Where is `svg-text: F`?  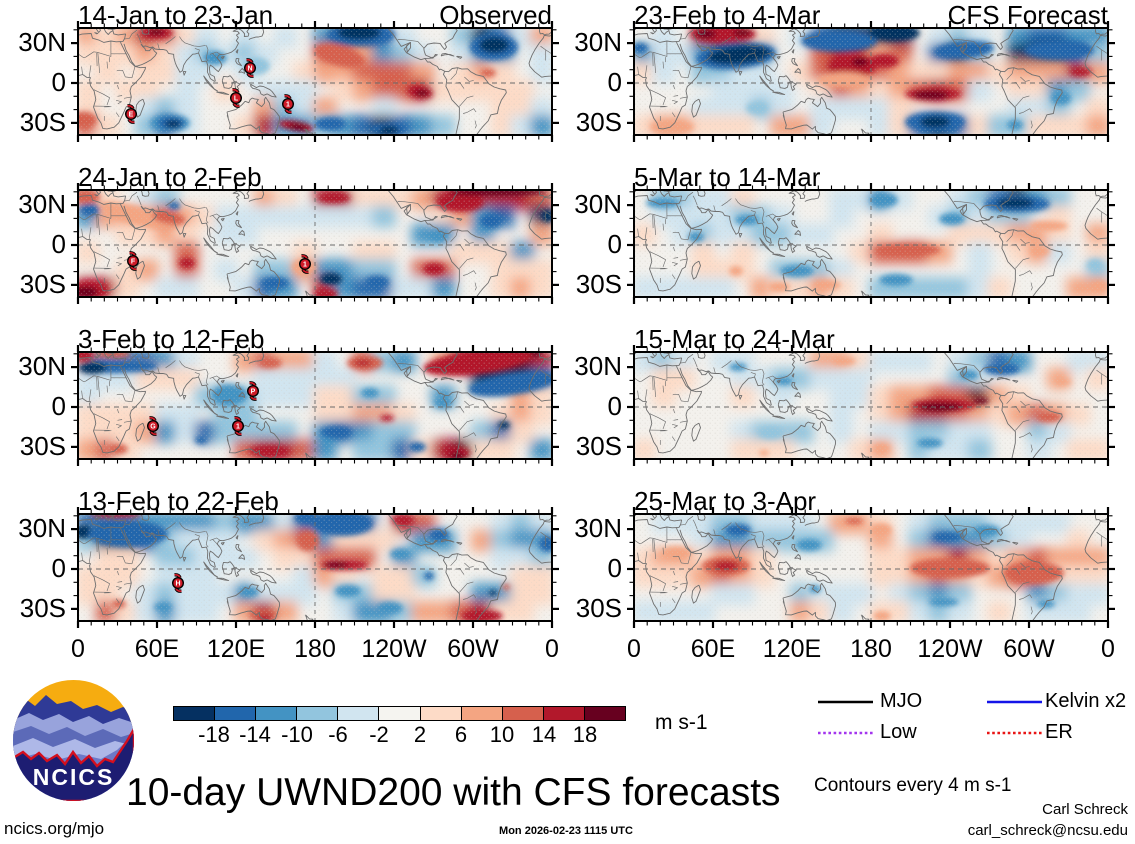 svg-text: F is located at coordinates (133, 262).